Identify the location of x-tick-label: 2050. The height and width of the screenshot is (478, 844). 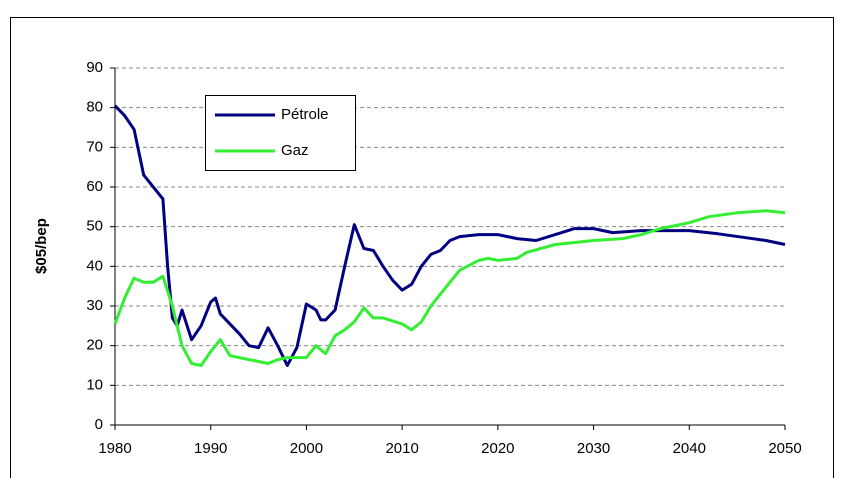
(784, 448).